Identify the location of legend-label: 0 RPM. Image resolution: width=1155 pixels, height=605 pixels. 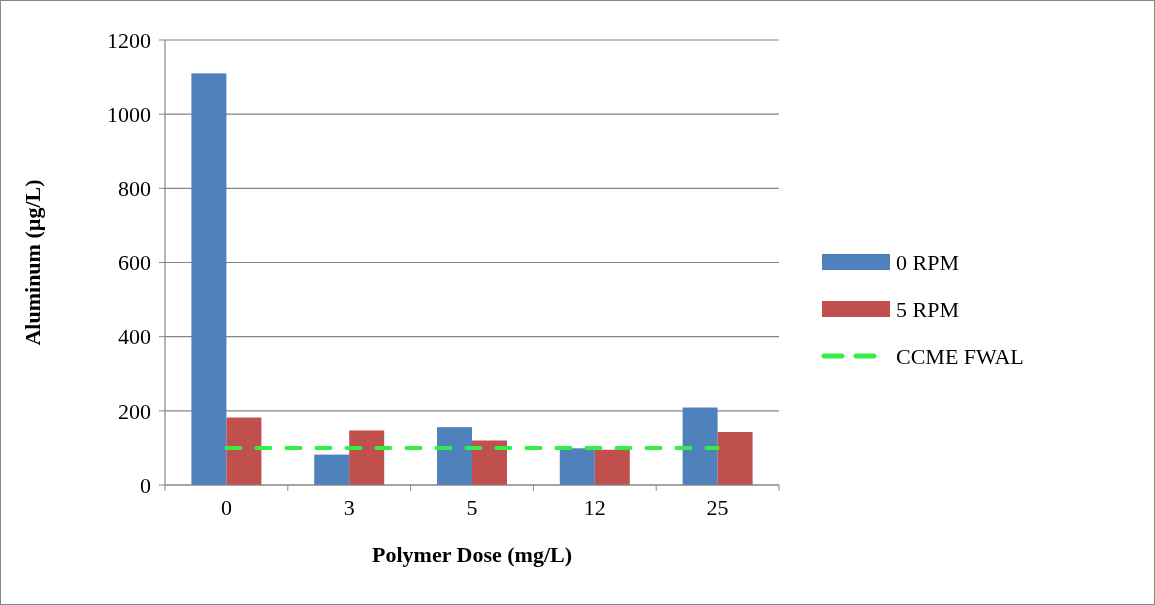
(927, 262).